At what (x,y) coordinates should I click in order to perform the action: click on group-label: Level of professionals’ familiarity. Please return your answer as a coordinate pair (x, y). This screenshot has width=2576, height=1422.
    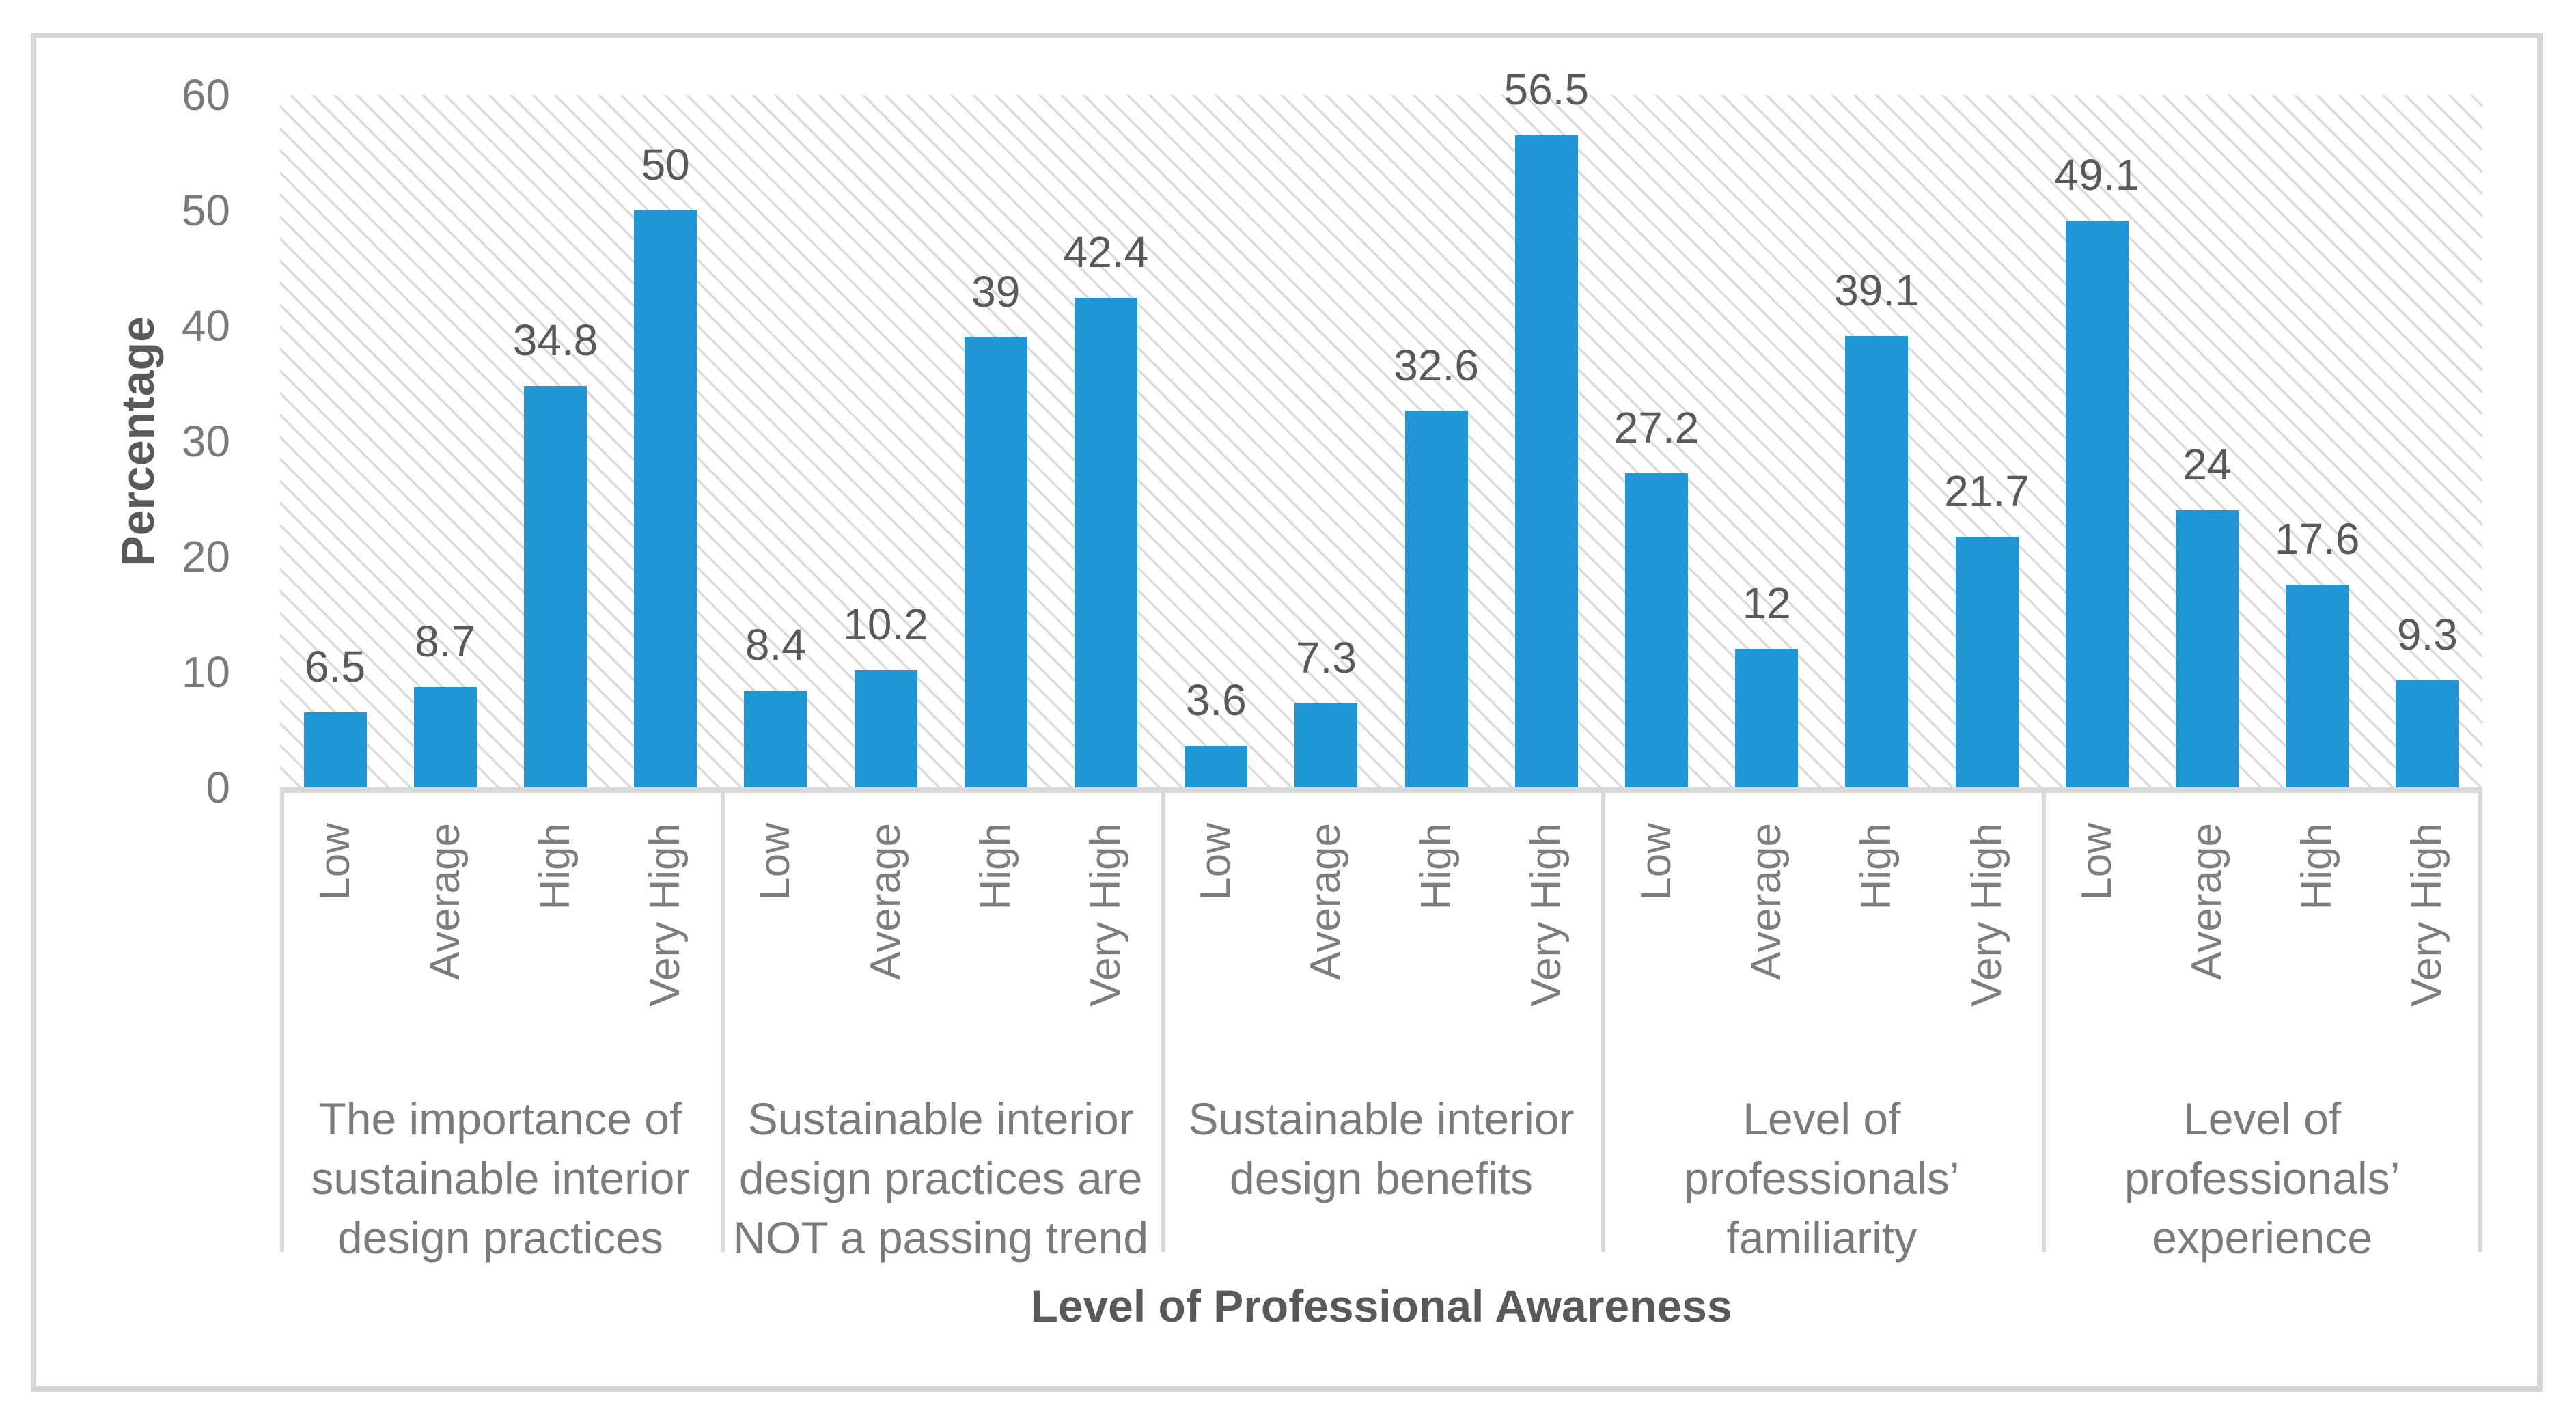
    Looking at the image, I should click on (1821, 1178).